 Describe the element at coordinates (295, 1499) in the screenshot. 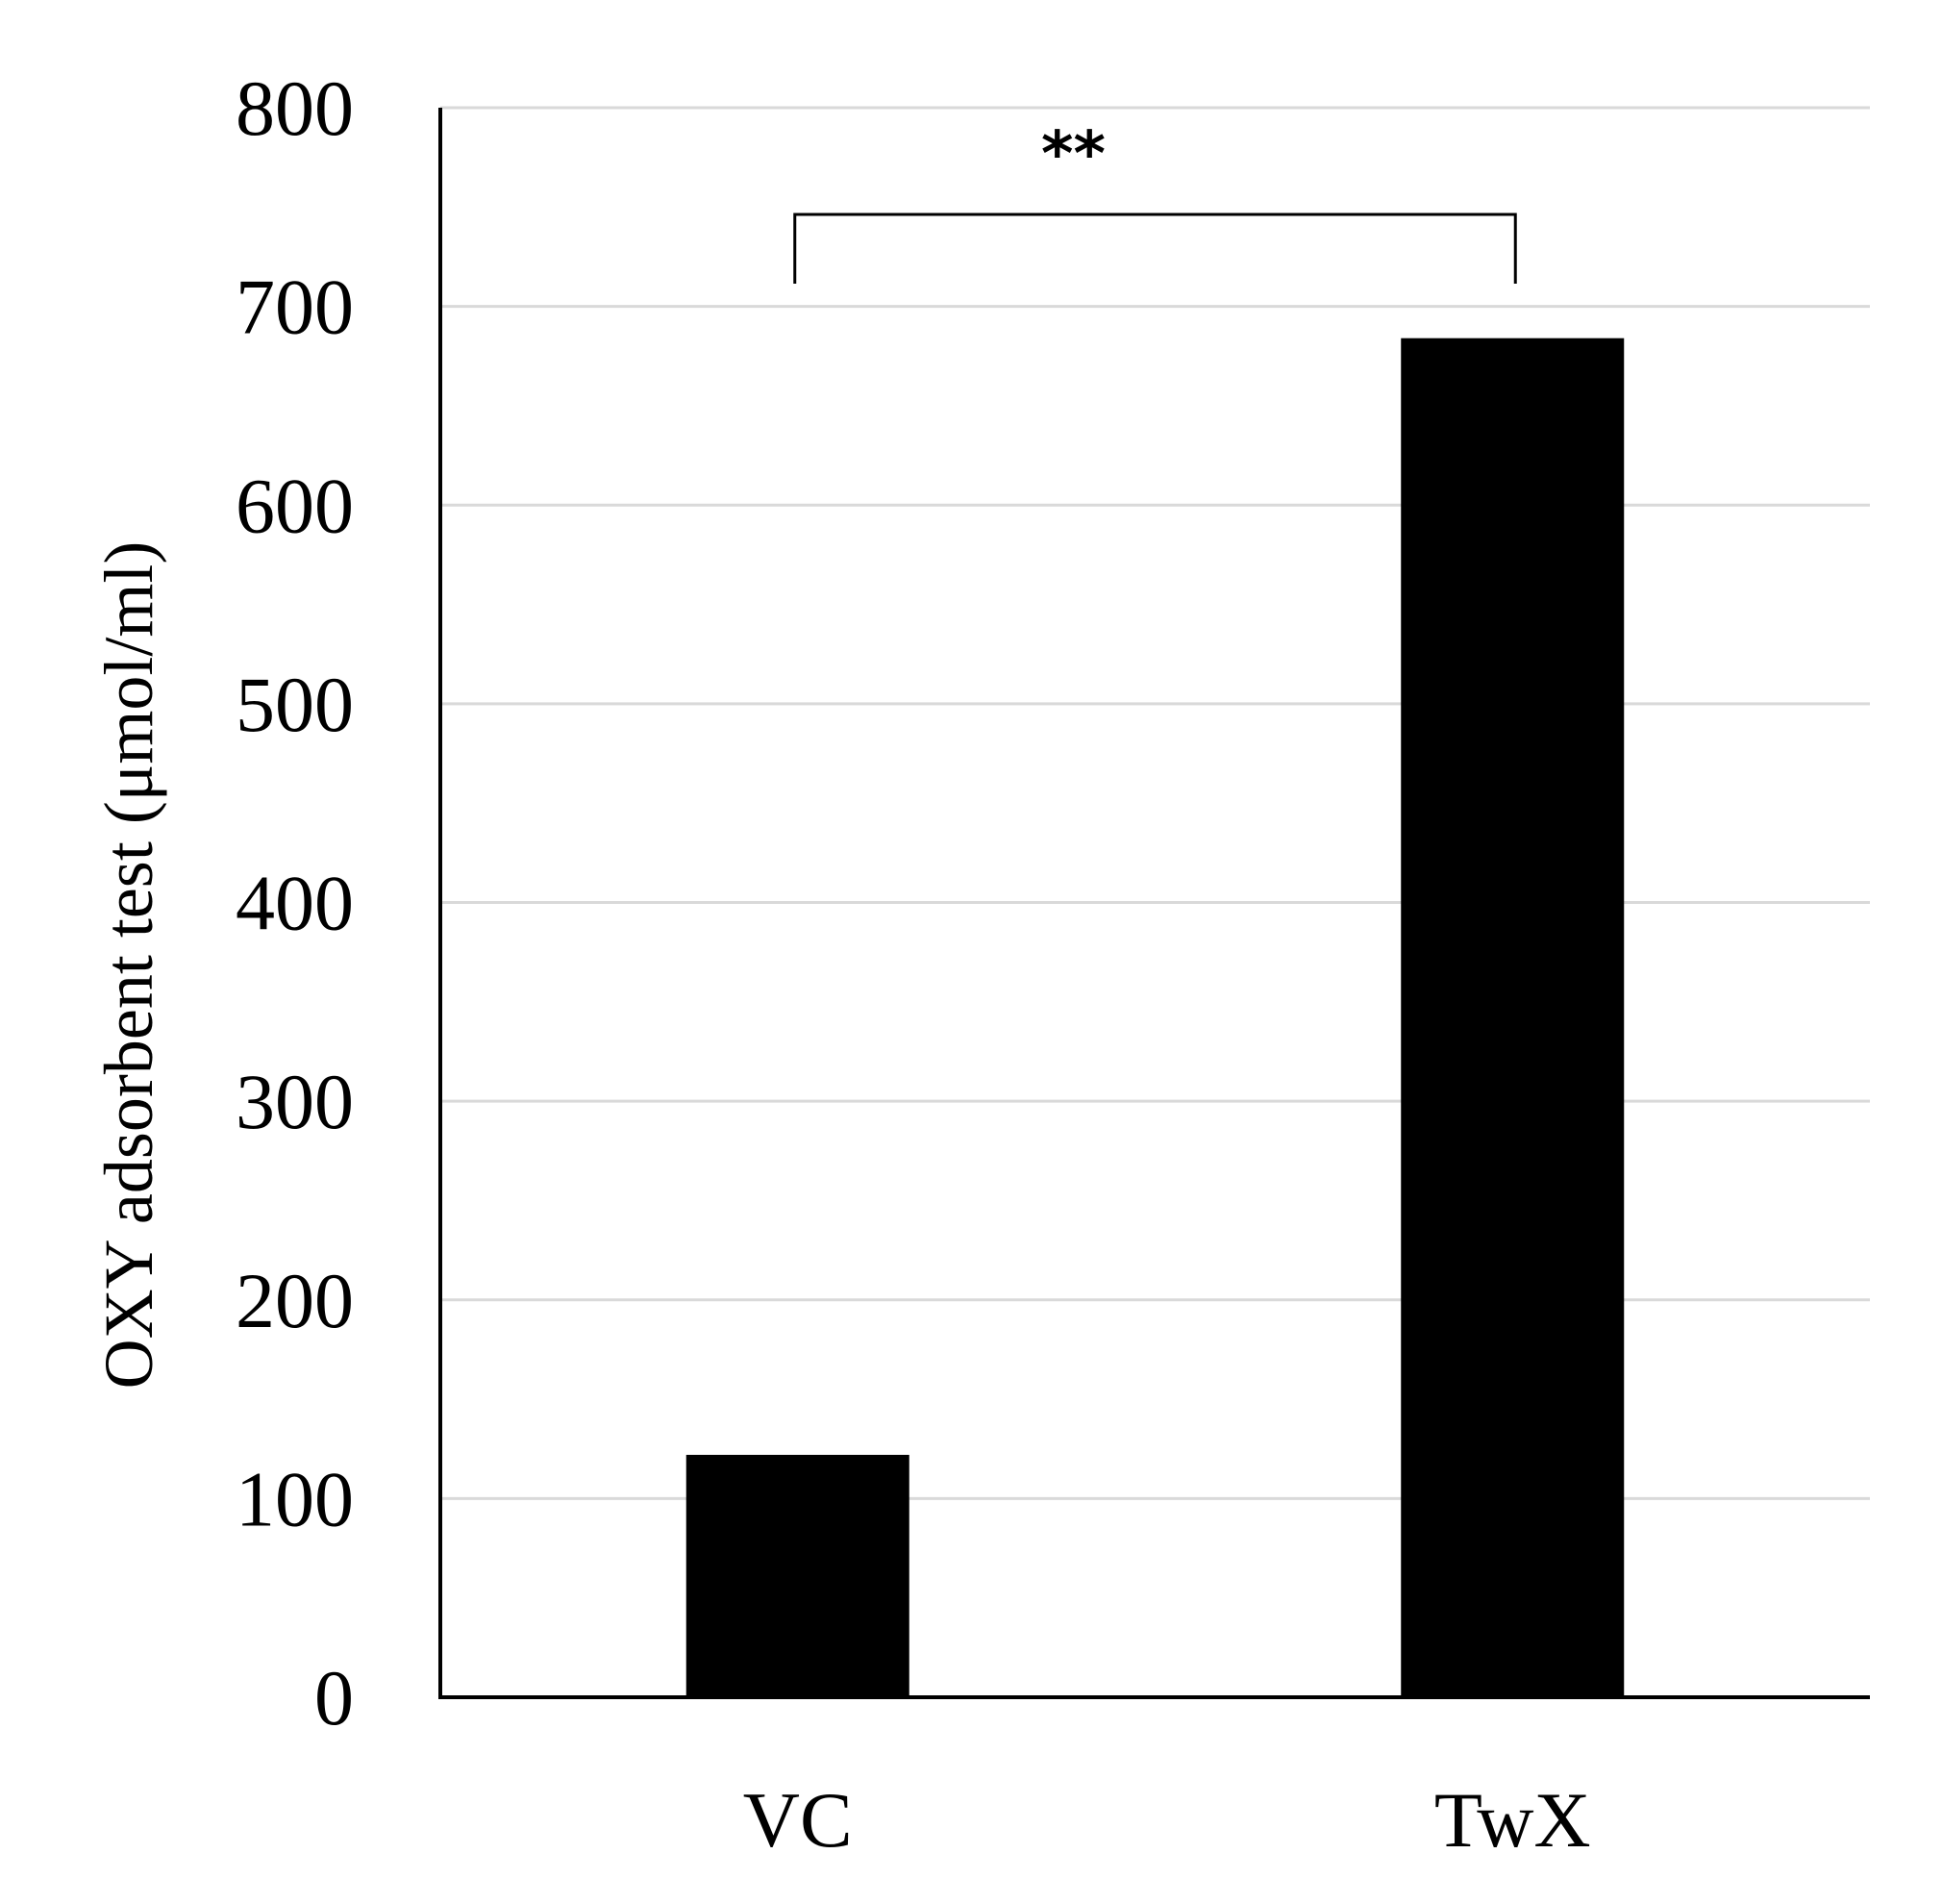

I see `y-tick-label-100: 100` at that location.